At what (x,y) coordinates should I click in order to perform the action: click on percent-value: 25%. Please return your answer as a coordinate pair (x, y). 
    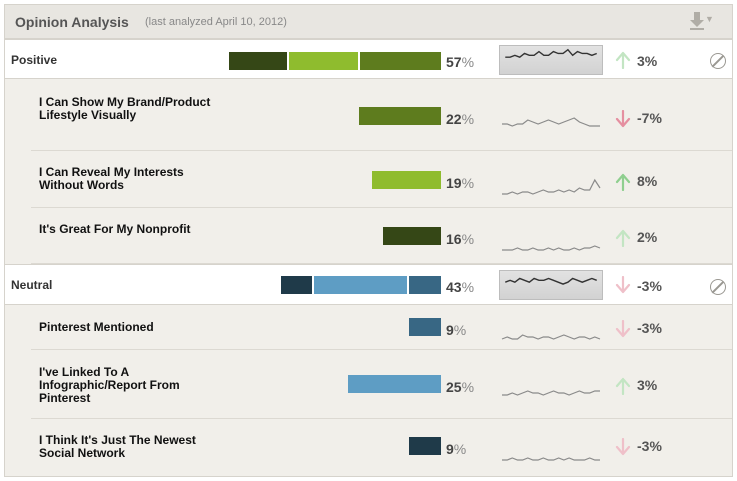
    Looking at the image, I should click on (460, 387).